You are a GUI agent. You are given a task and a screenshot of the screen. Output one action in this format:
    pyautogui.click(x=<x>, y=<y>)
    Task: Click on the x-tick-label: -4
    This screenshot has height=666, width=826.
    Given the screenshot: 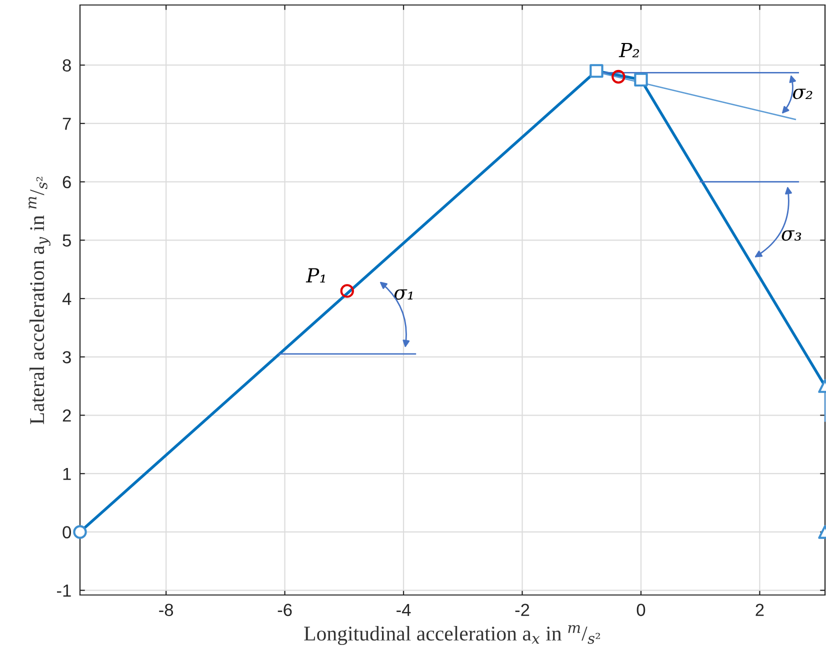 What is the action you would take?
    pyautogui.click(x=403, y=610)
    